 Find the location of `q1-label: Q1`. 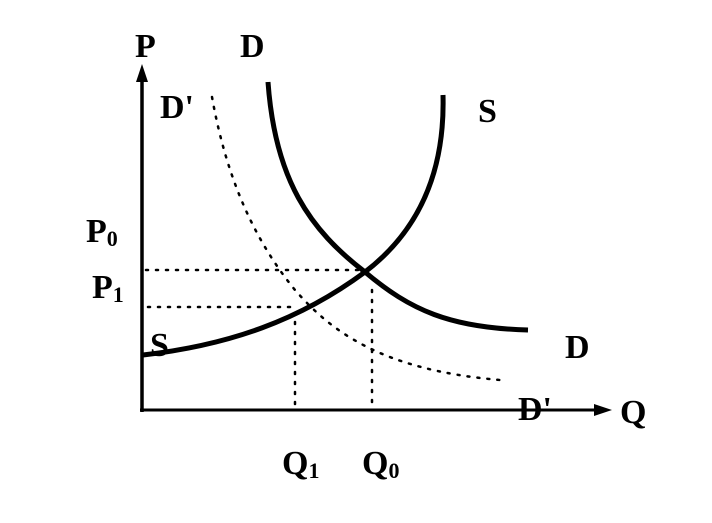

q1-label: Q1 is located at coordinates (300, 464).